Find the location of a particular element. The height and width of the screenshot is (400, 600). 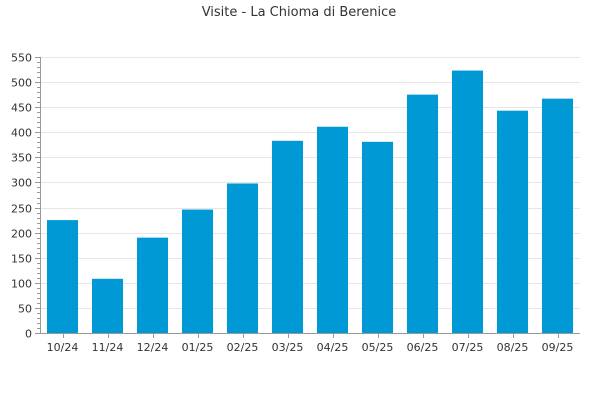

x-tick-label: 12/24 is located at coordinates (153, 347).